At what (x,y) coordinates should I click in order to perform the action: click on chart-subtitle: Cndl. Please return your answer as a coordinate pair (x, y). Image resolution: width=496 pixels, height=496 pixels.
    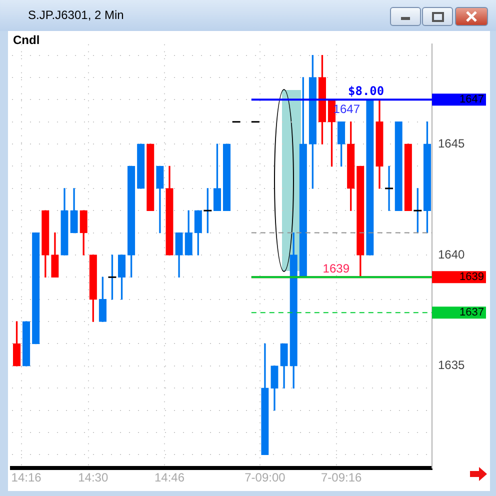
    Looking at the image, I should click on (26, 40).